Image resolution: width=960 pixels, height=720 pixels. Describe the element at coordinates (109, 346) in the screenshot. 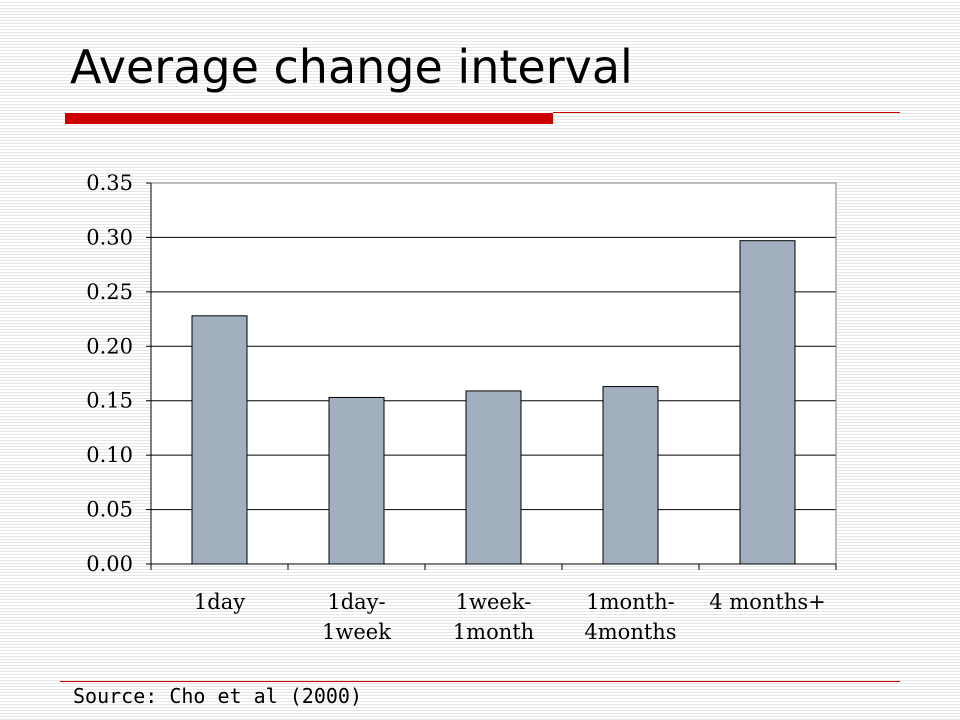

I see `y-tick-label: 0.20` at that location.